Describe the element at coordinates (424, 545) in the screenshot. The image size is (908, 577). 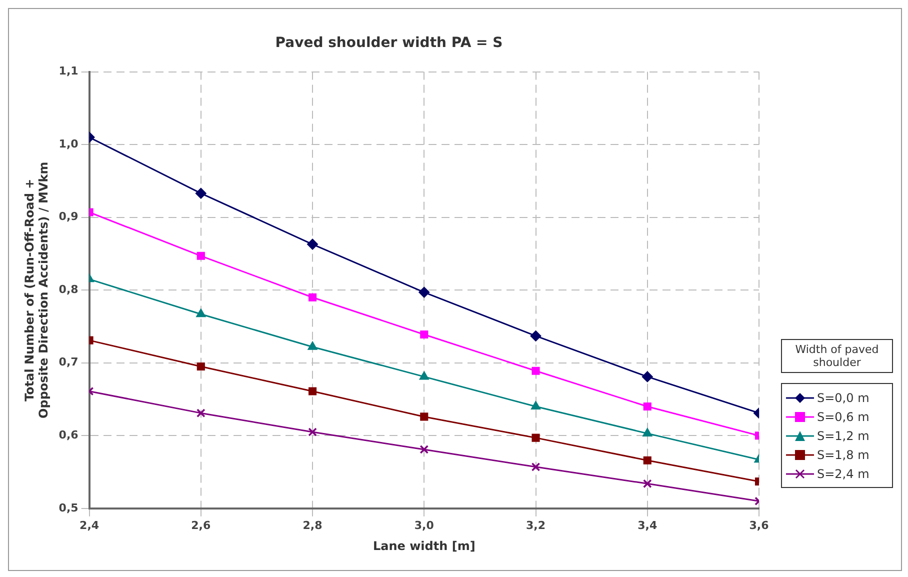
I see `x-axis-title: Lane width [m]` at that location.